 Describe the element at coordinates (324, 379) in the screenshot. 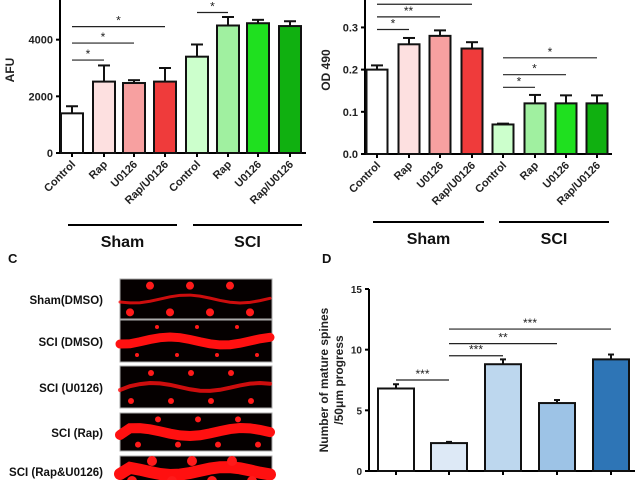

I see `y-axis-label: Number of mature spines` at that location.